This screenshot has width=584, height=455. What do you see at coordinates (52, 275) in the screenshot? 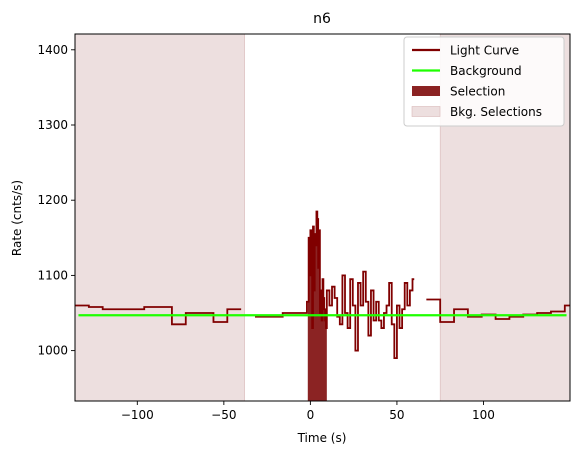
I see `y-tick-label: 1100` at bounding box center [52, 275].